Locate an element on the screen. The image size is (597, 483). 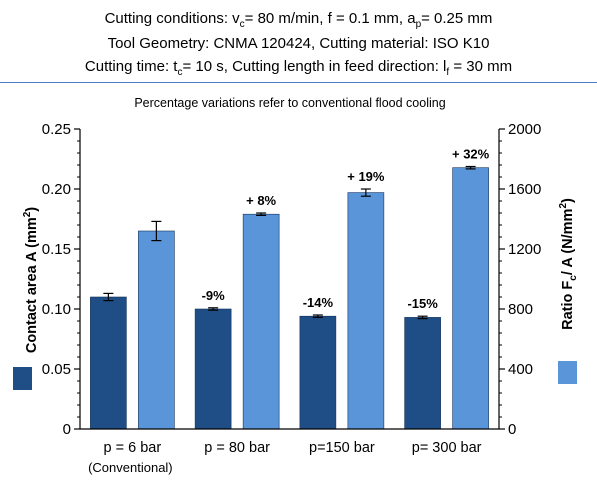
right-tick-label-3: 1200 is located at coordinates (524, 249).